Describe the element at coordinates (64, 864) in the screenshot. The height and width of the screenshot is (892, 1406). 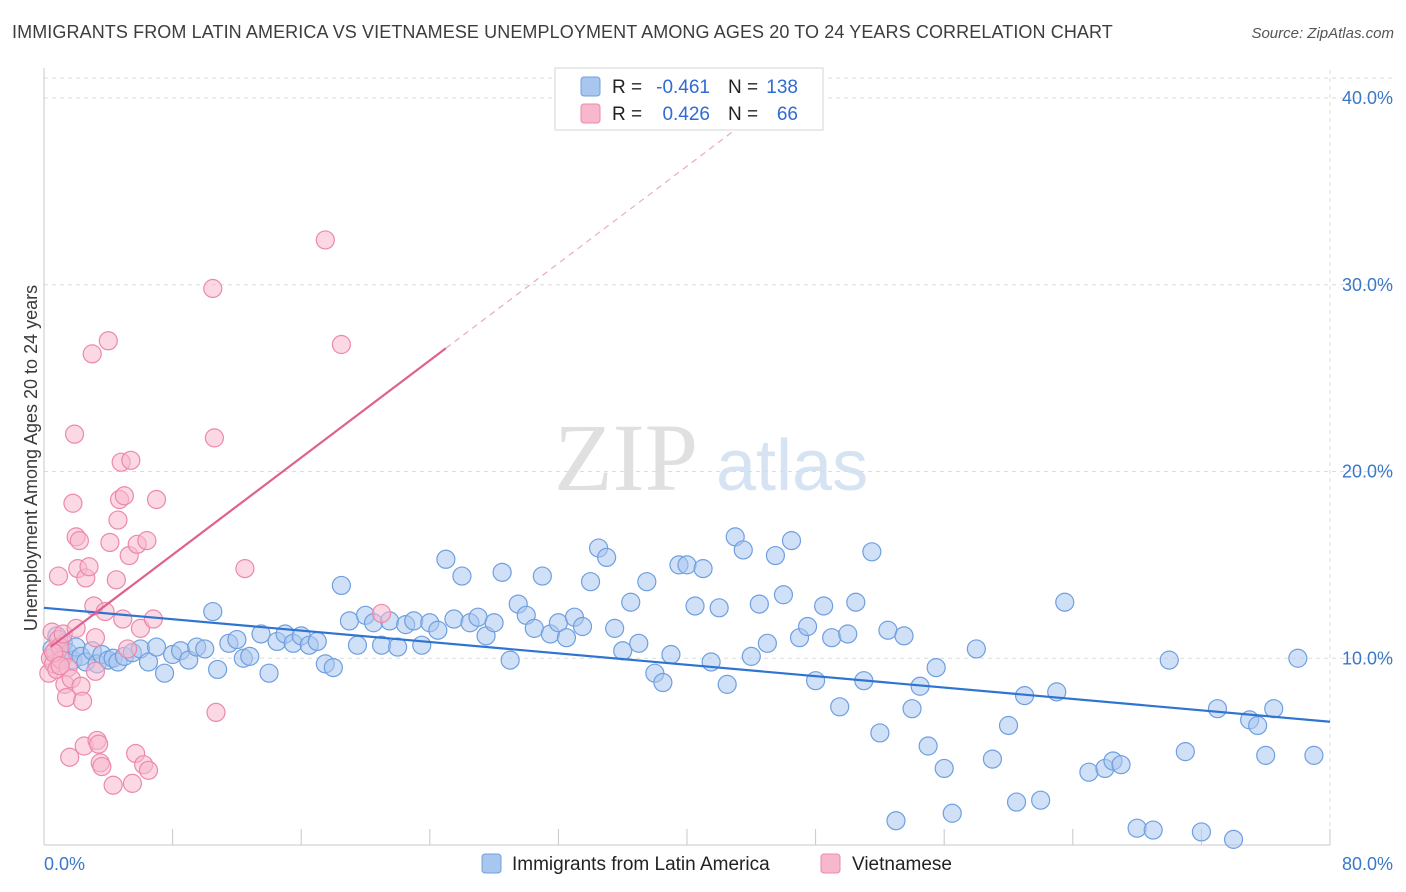
I see `x-tick-min: 0.0%` at that location.